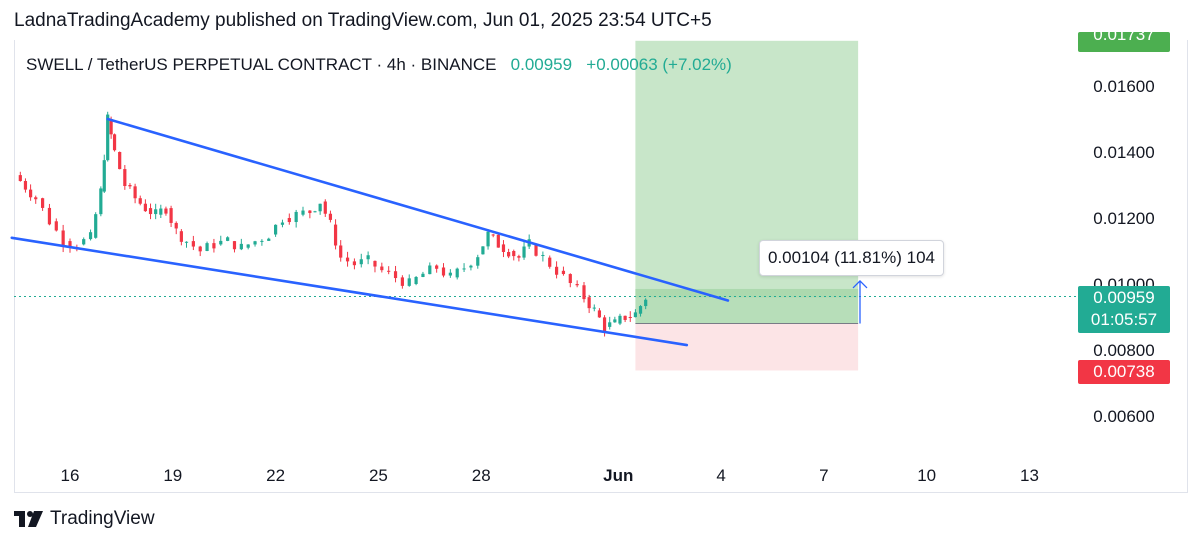 The width and height of the screenshot is (1200, 544). Describe the element at coordinates (860, 284) in the screenshot. I see `measure-arrowhead-icon` at that location.